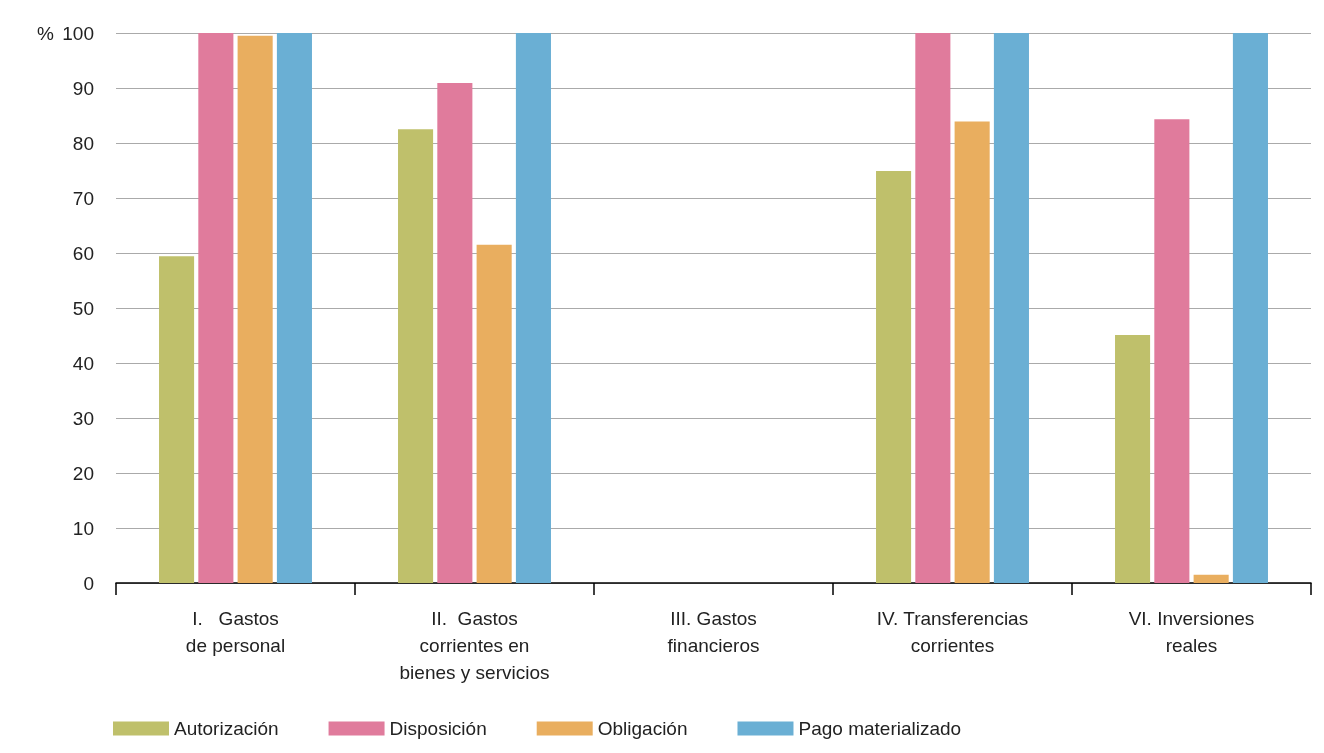 This screenshot has width=1324, height=753. What do you see at coordinates (78, 33) in the screenshot?
I see `y-tick-label: 100` at bounding box center [78, 33].